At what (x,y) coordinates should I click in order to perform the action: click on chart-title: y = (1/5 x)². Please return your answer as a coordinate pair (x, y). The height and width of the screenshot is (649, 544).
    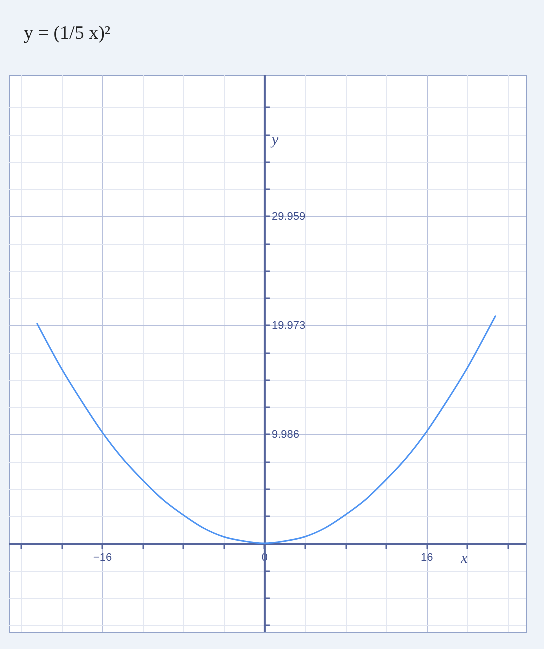
    Looking at the image, I should click on (67, 33).